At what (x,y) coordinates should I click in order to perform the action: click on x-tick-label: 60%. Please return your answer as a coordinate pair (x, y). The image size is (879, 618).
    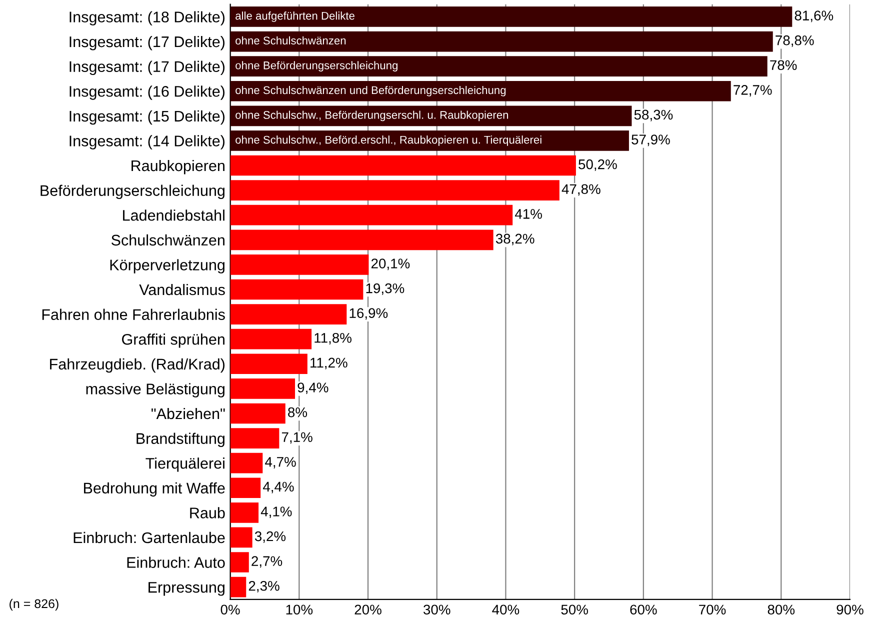
    Looking at the image, I should click on (643, 609).